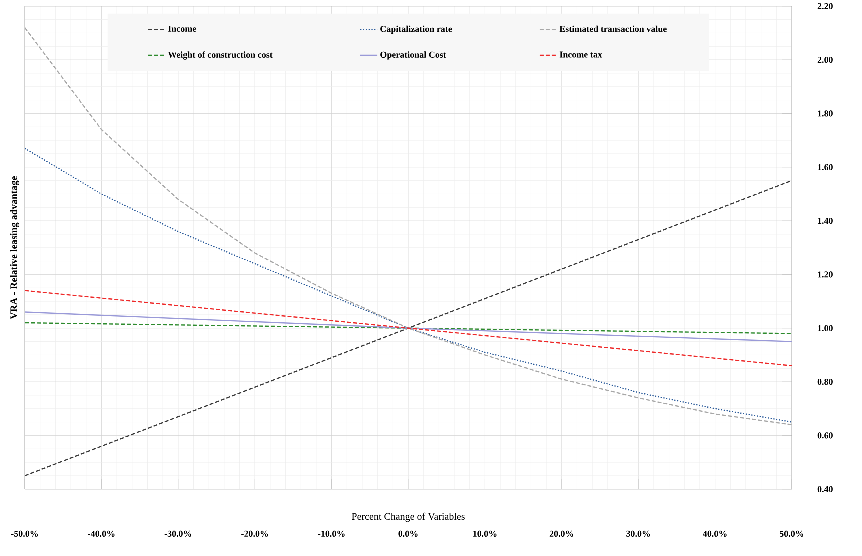  I want to click on y-tick-label: 1.20, so click(825, 274).